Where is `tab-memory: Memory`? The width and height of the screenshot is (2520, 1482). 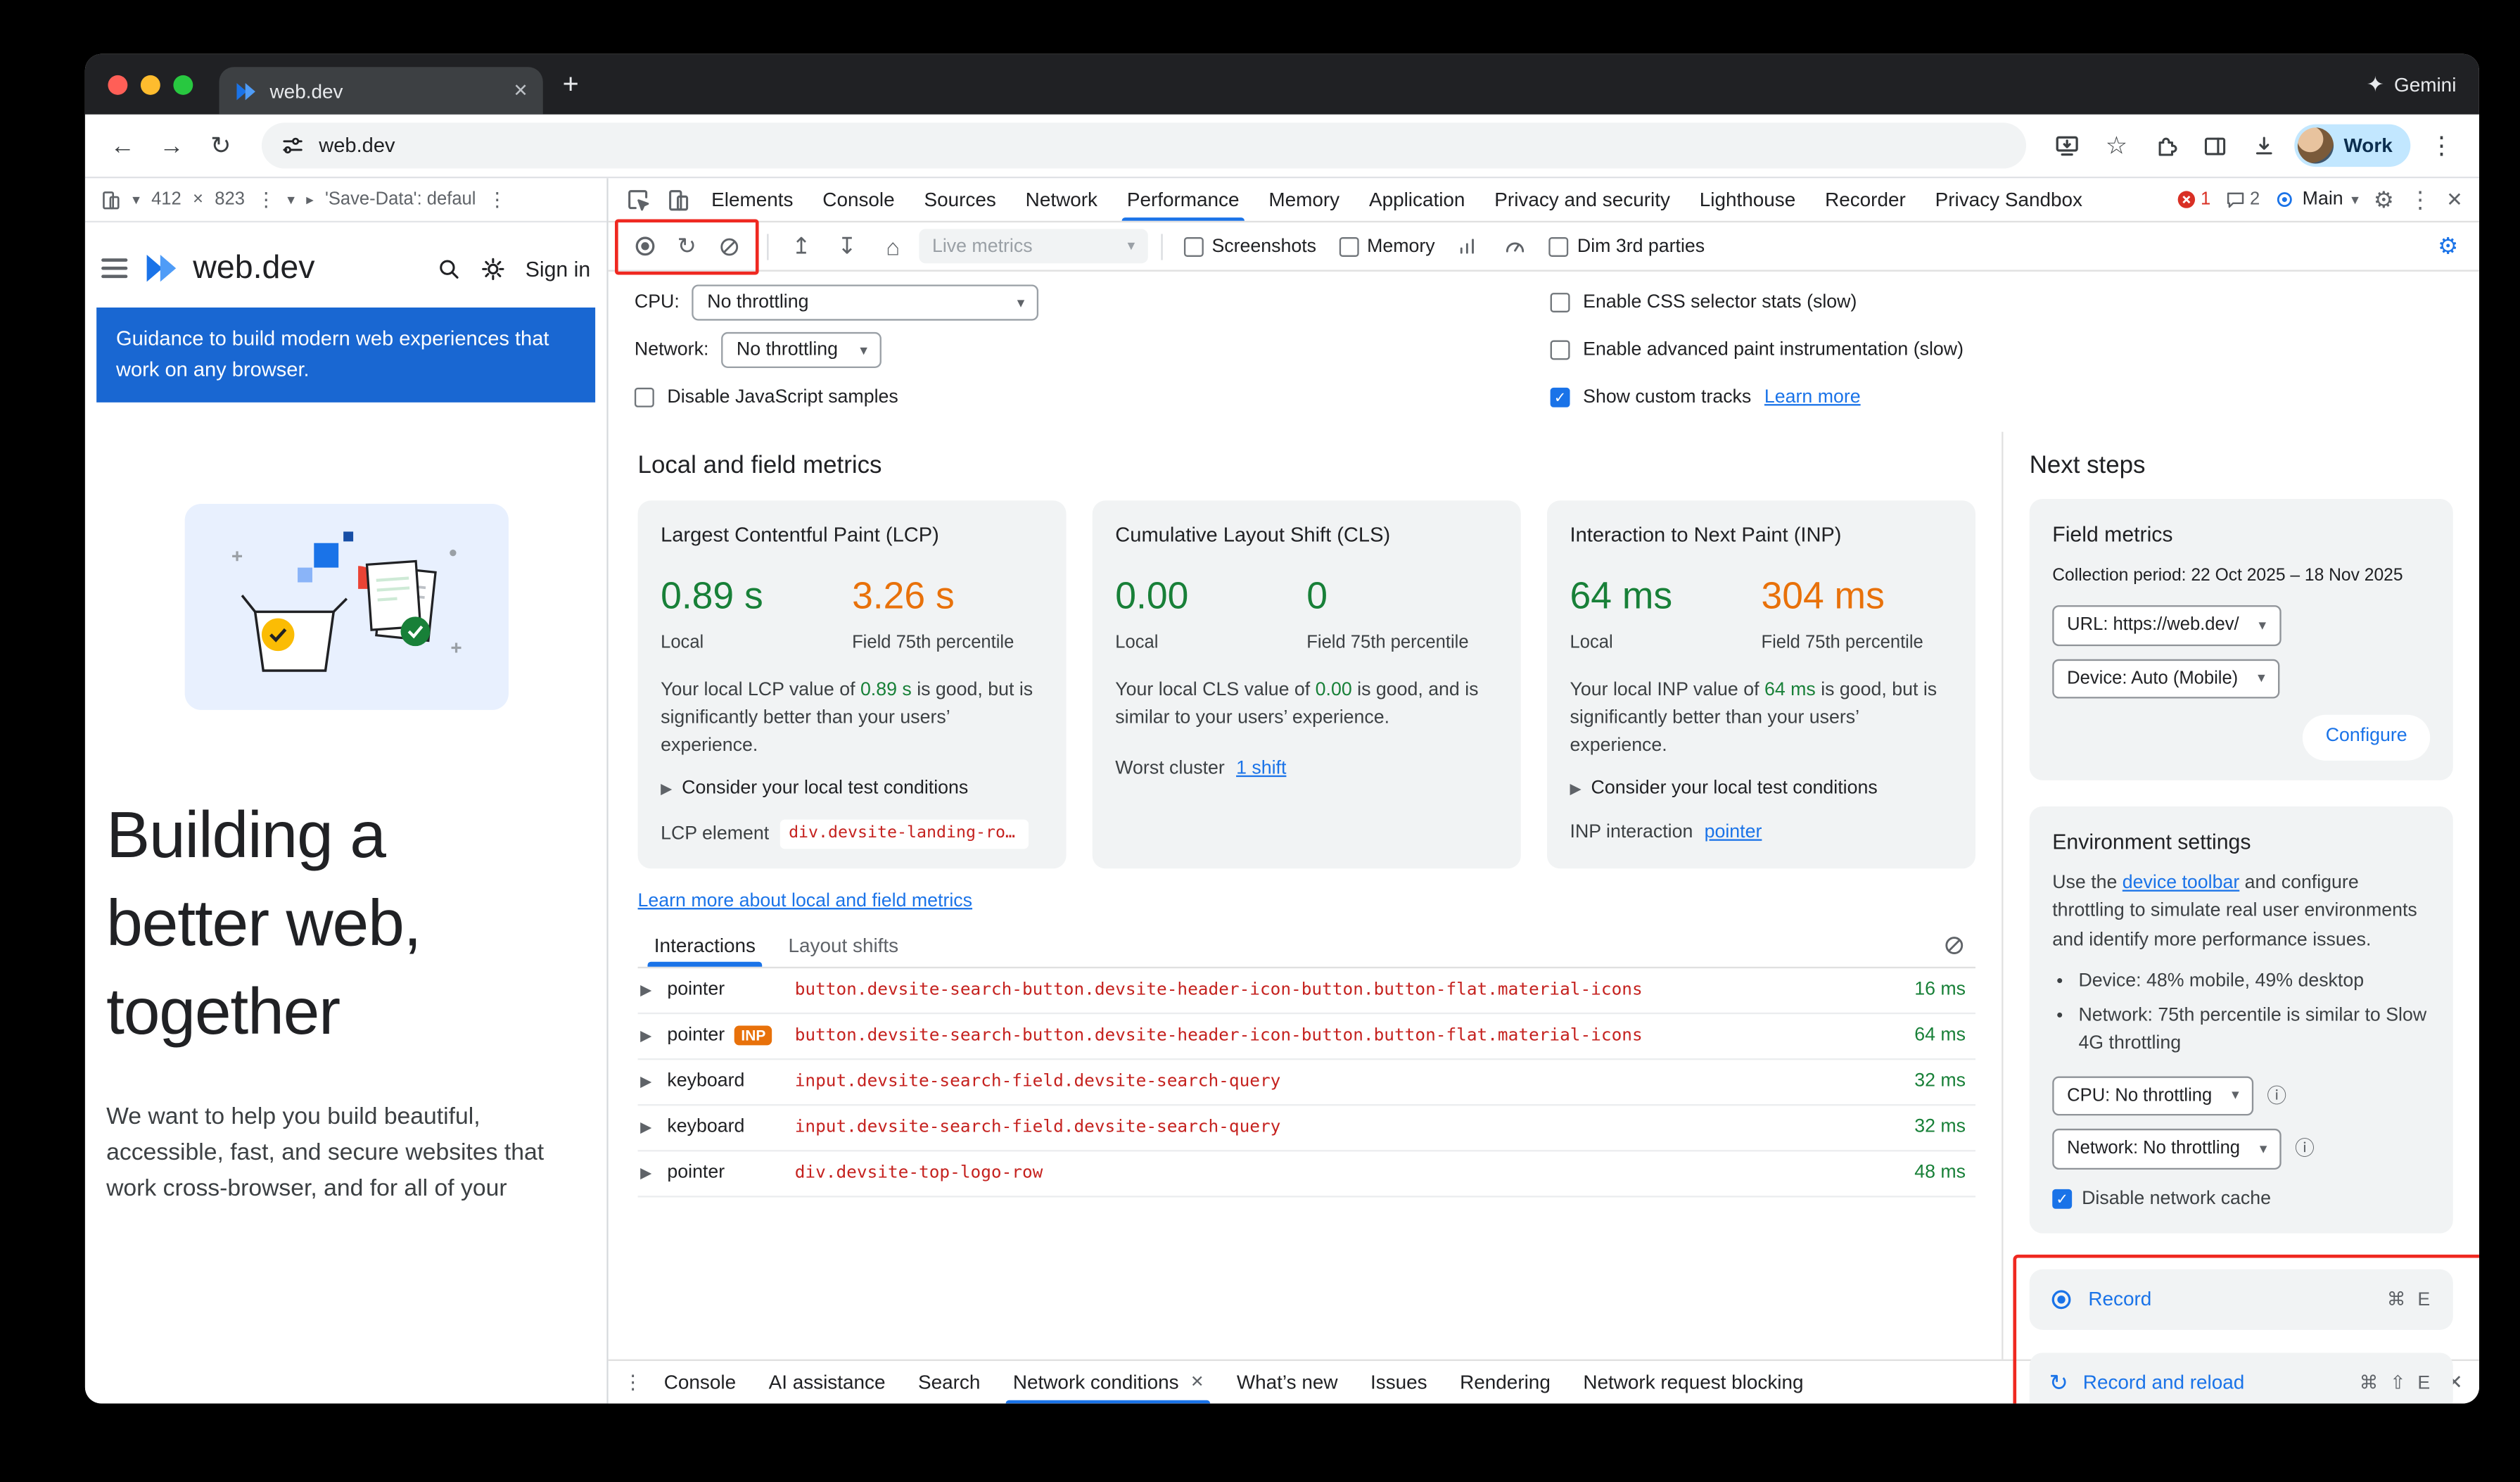 tab-memory: Memory is located at coordinates (1304, 199).